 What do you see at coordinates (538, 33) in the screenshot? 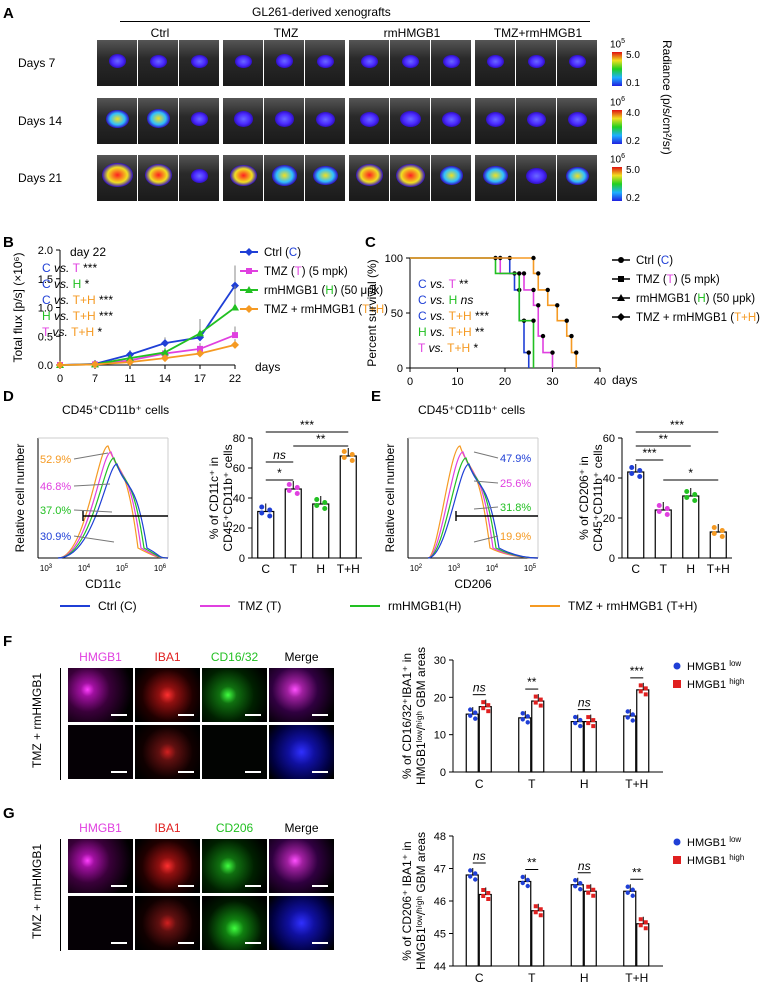
I see `group-header-3: TMZ+rmHMGB1` at bounding box center [538, 33].